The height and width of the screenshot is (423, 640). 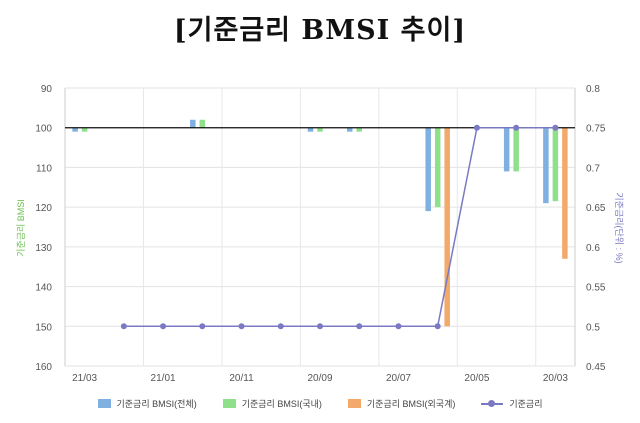 What do you see at coordinates (163, 378) in the screenshot?
I see `x-tick-label: 21/01` at bounding box center [163, 378].